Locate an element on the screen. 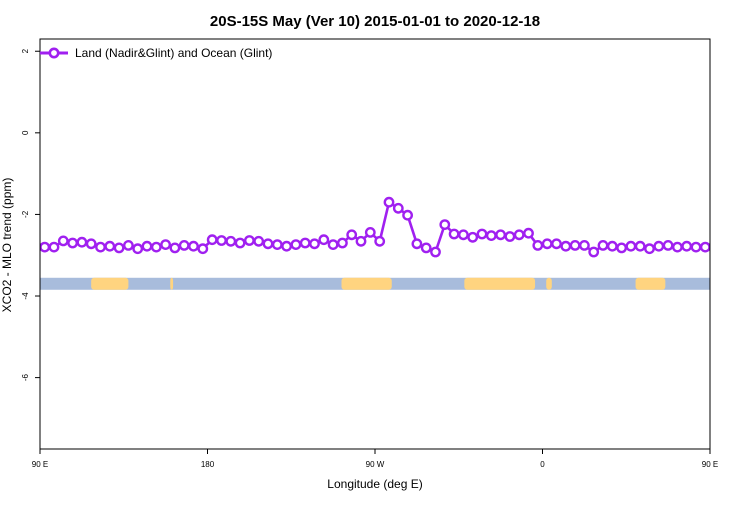 The height and width of the screenshot is (505, 750). legend-marker is located at coordinates (54, 53).